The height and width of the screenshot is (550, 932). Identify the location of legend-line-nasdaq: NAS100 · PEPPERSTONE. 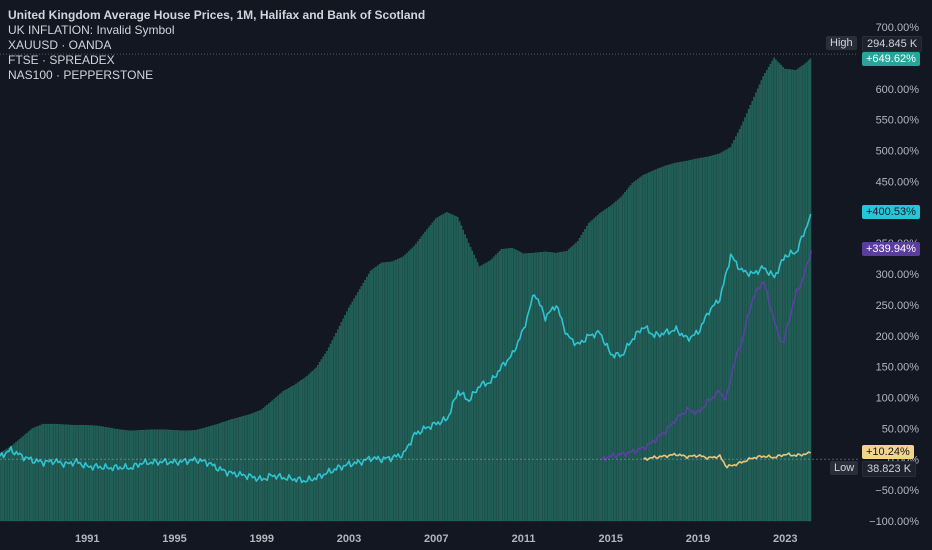
(81, 75).